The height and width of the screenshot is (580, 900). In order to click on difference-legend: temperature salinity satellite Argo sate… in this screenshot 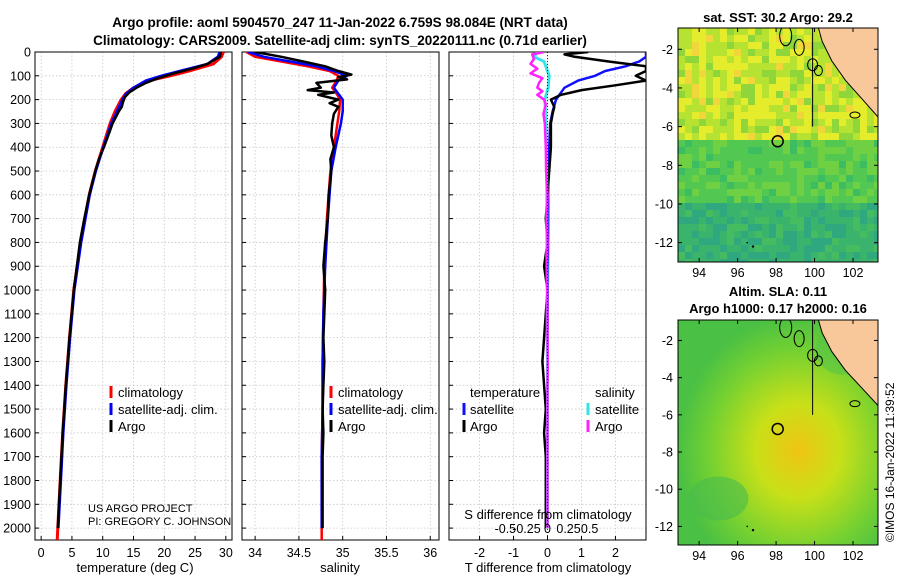, I will do `click(550, 409)`.